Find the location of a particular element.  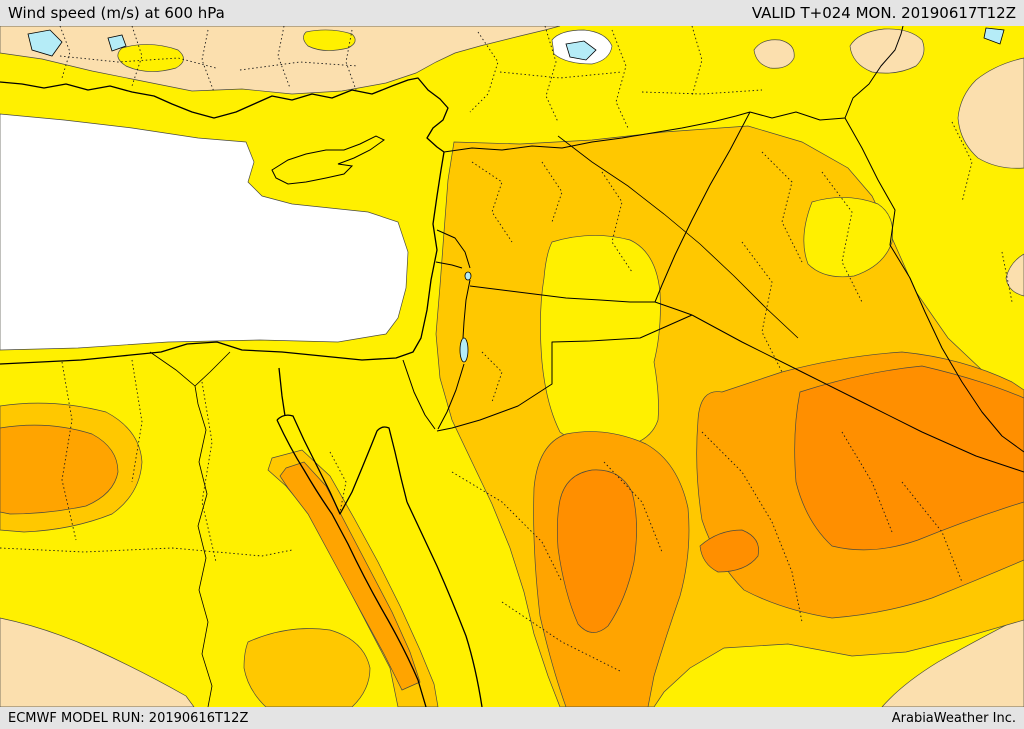

valid-time-label: VALID T+024 MON. 20190617T12Z is located at coordinates (883, 13).